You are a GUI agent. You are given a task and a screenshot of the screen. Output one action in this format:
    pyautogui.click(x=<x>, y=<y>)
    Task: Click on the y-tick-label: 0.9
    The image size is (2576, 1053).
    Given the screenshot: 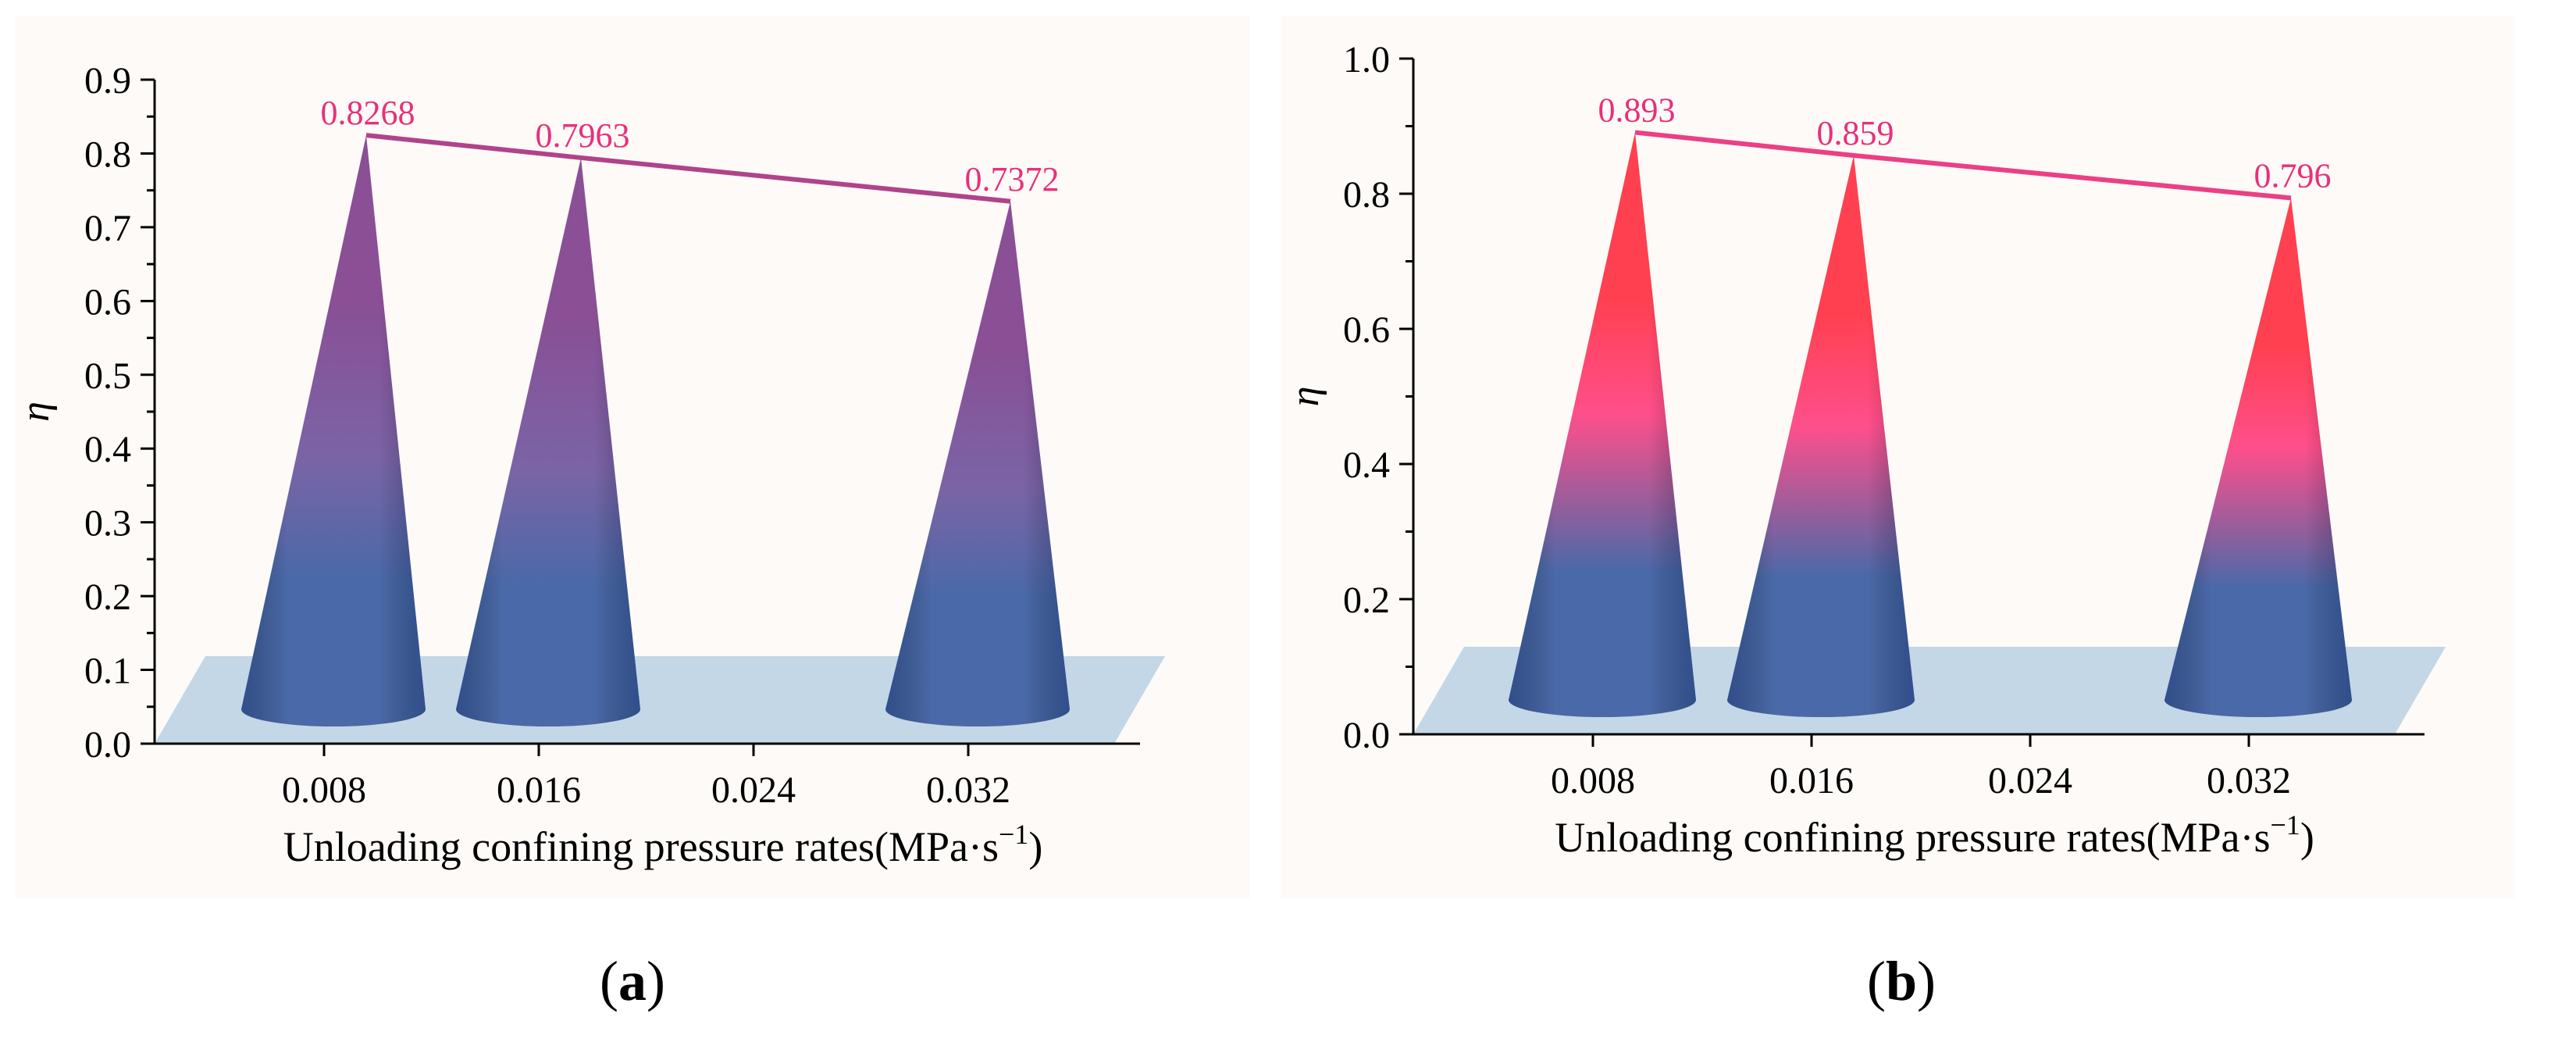 What is the action you would take?
    pyautogui.click(x=108, y=81)
    